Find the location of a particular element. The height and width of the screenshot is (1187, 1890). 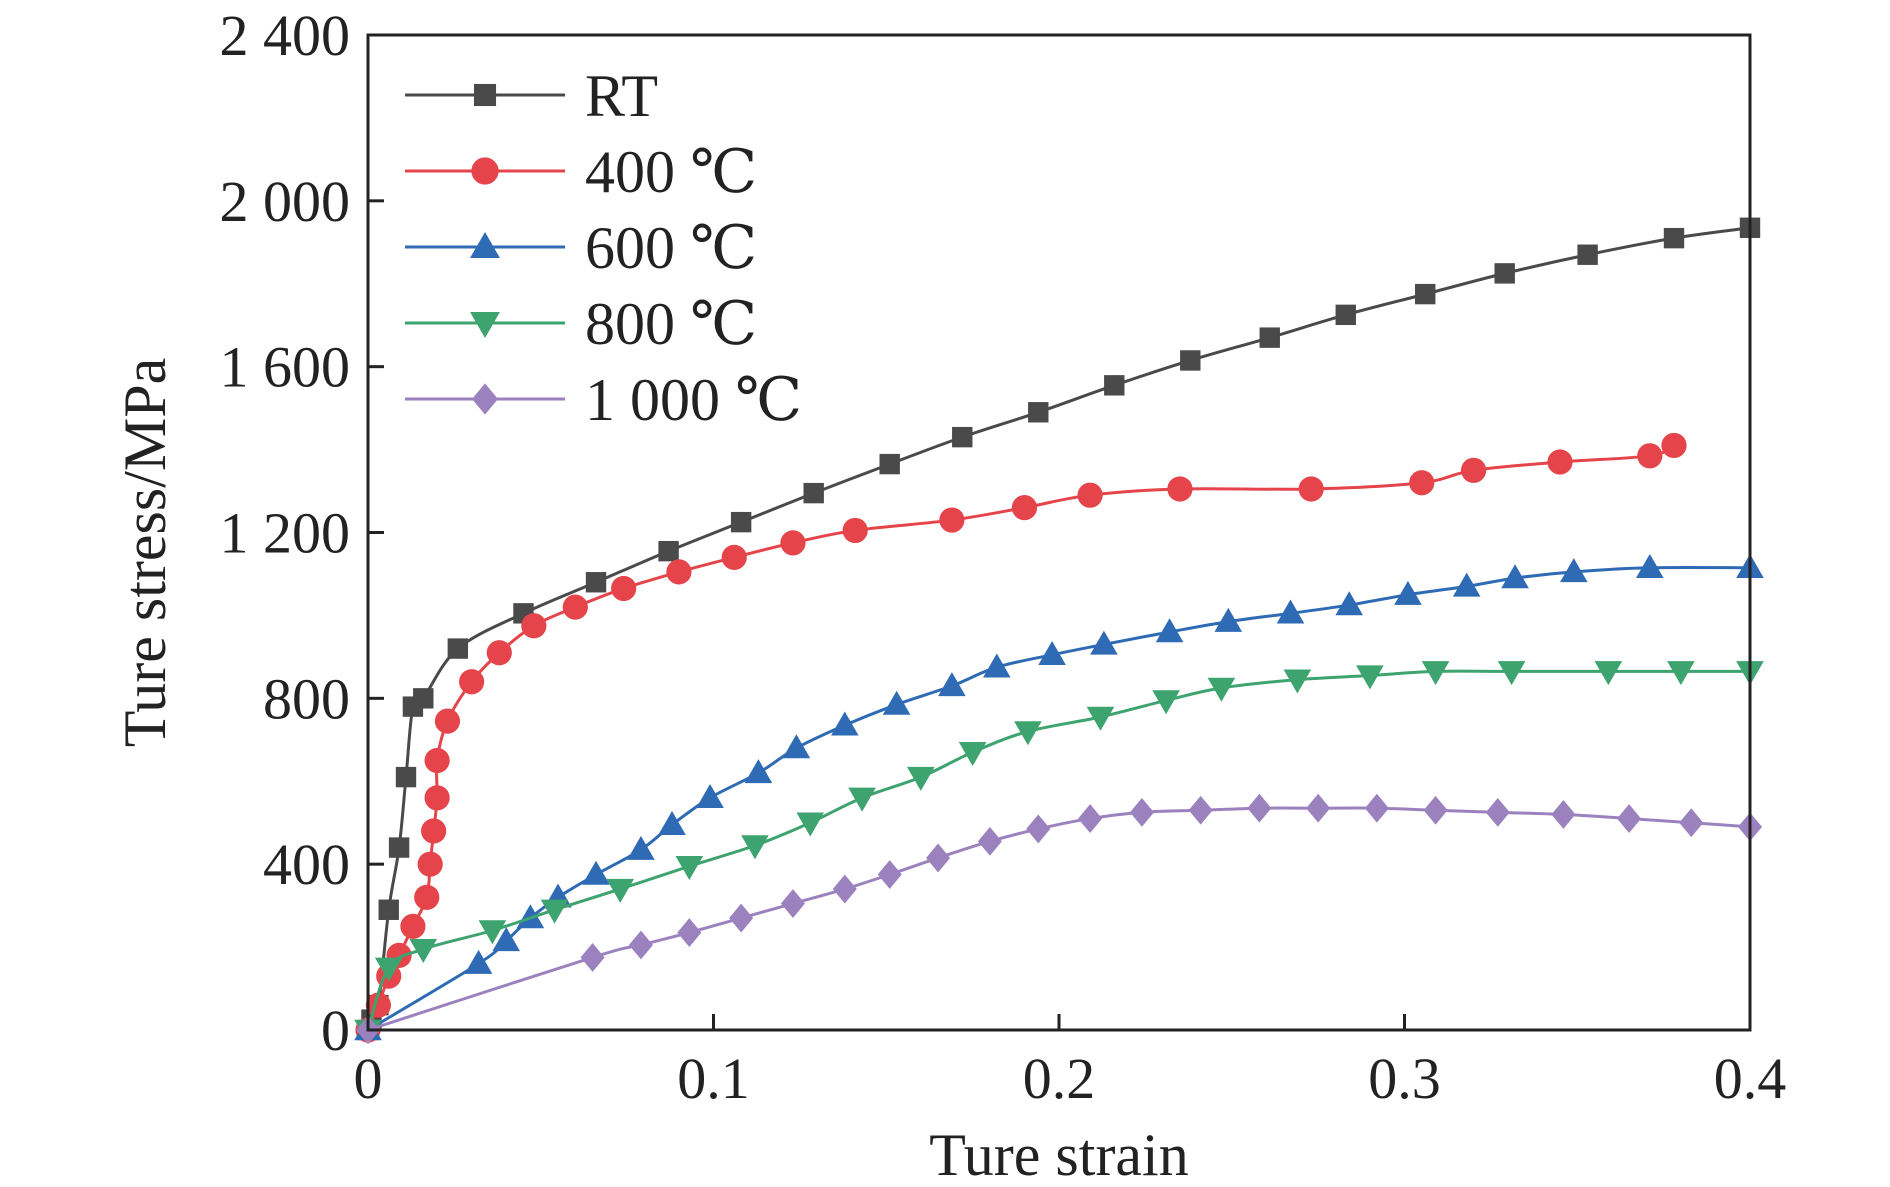

legend-item: 400 ℃ is located at coordinates (581, 172).